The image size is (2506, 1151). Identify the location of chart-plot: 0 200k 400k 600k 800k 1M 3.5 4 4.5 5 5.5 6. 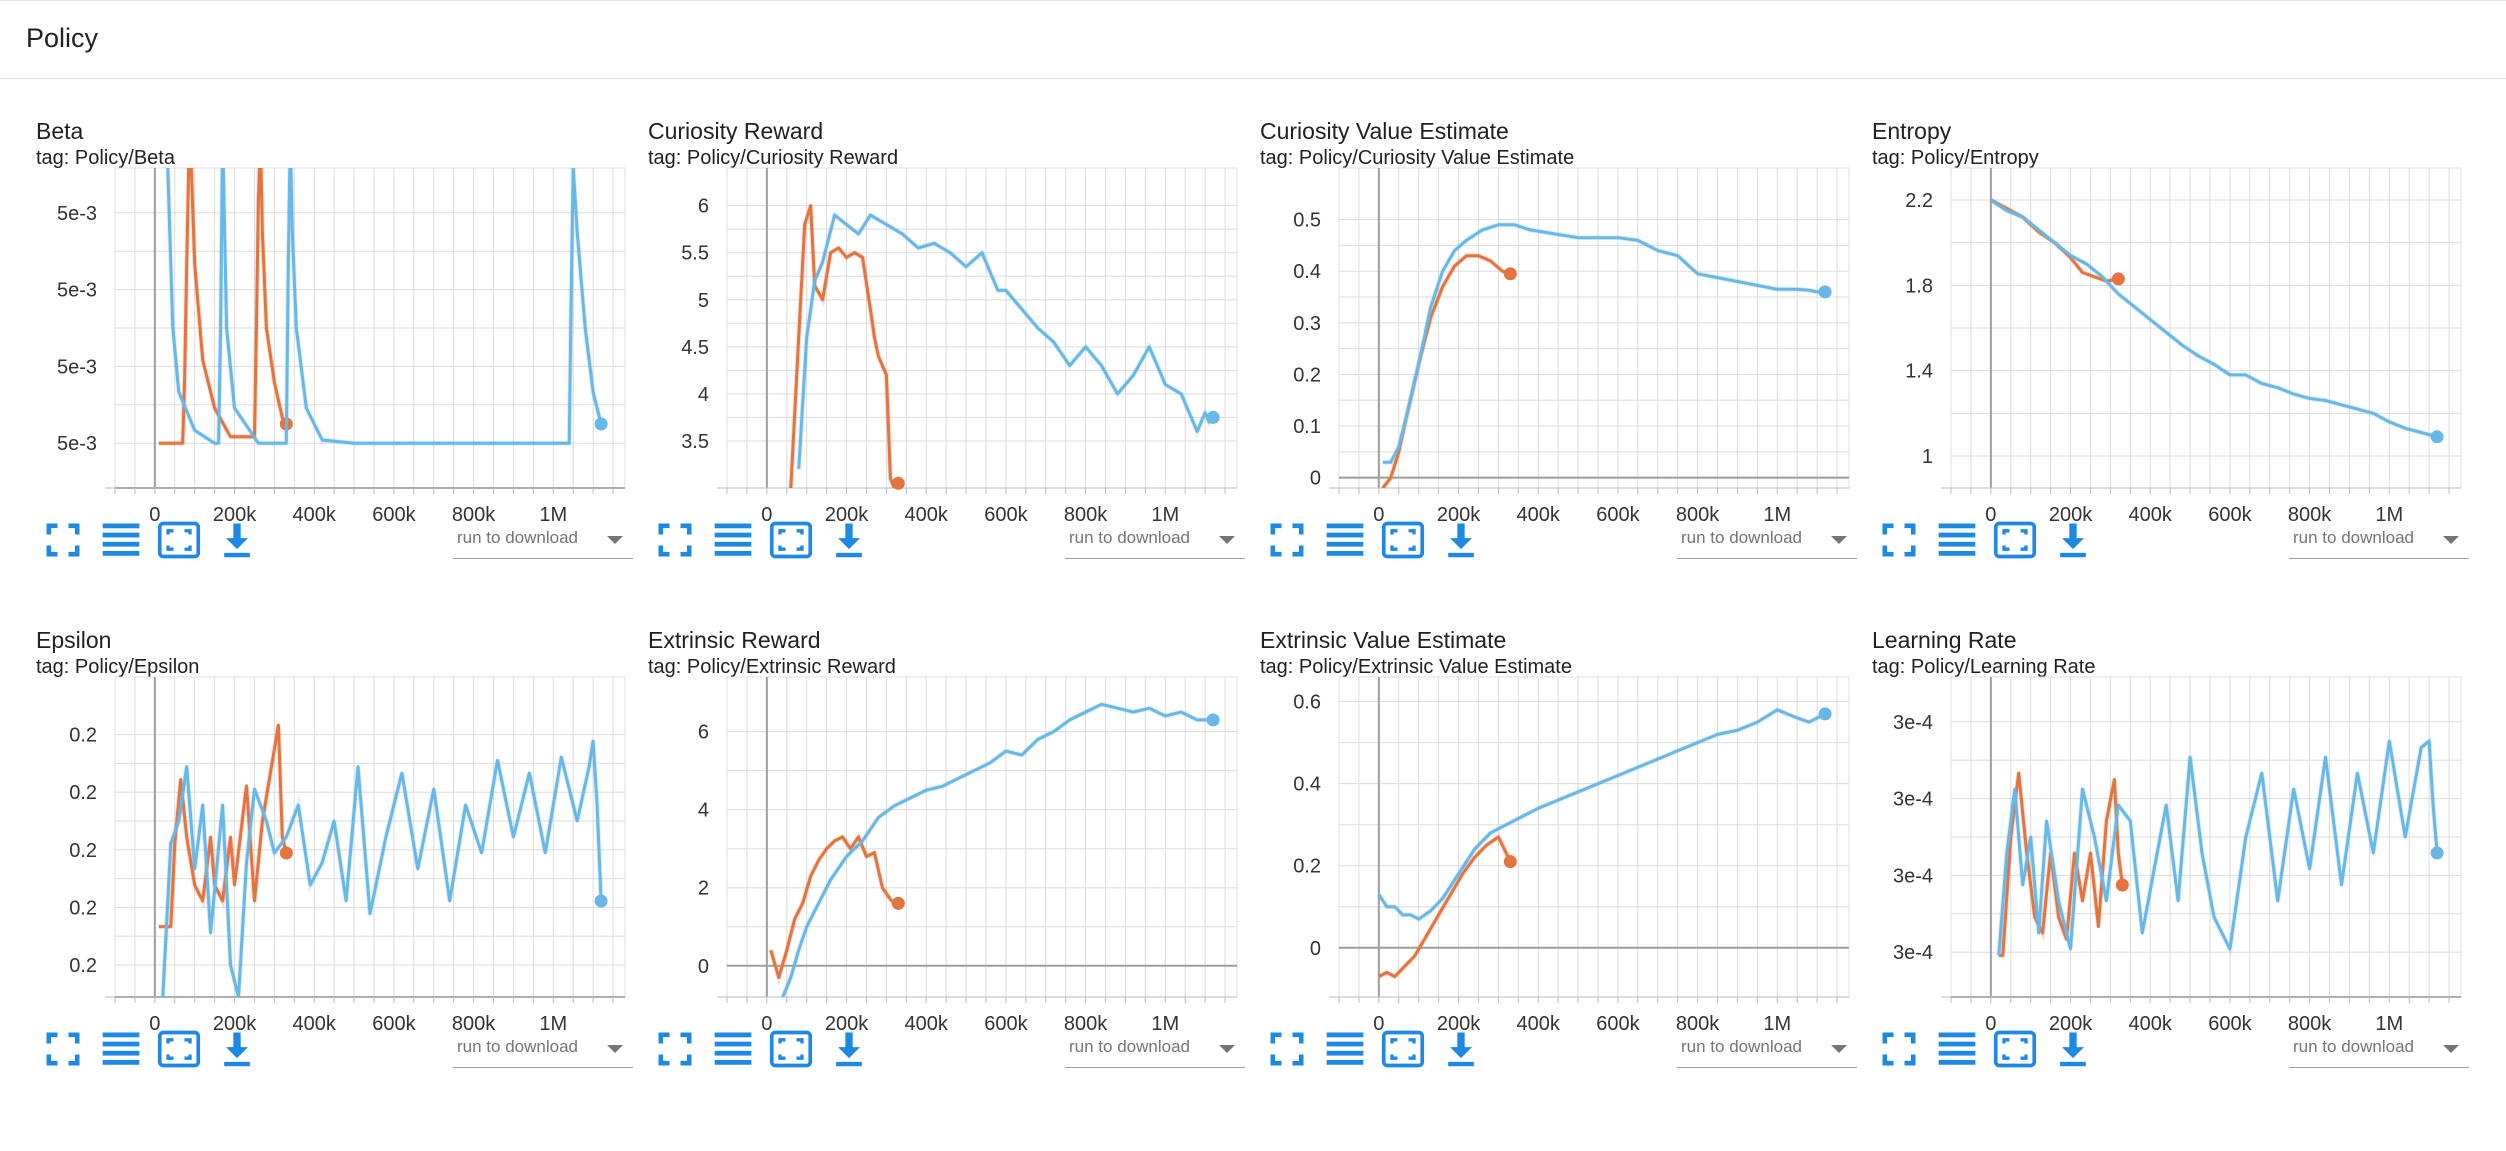
(943, 346).